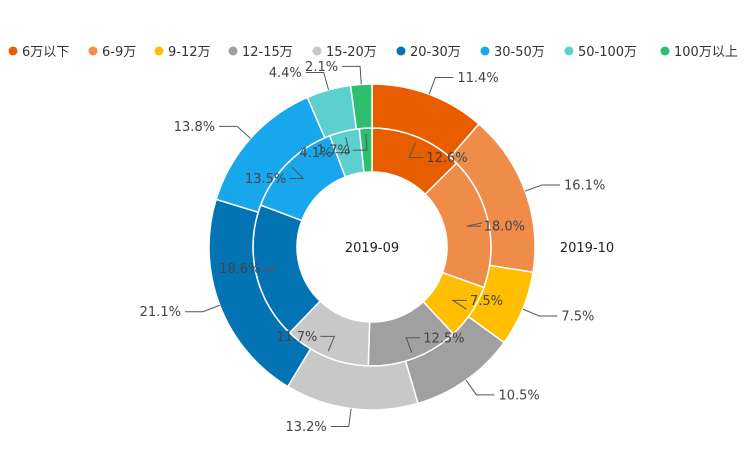  What do you see at coordinates (504, 227) in the screenshot?
I see `data-label: 18.0%` at bounding box center [504, 227].